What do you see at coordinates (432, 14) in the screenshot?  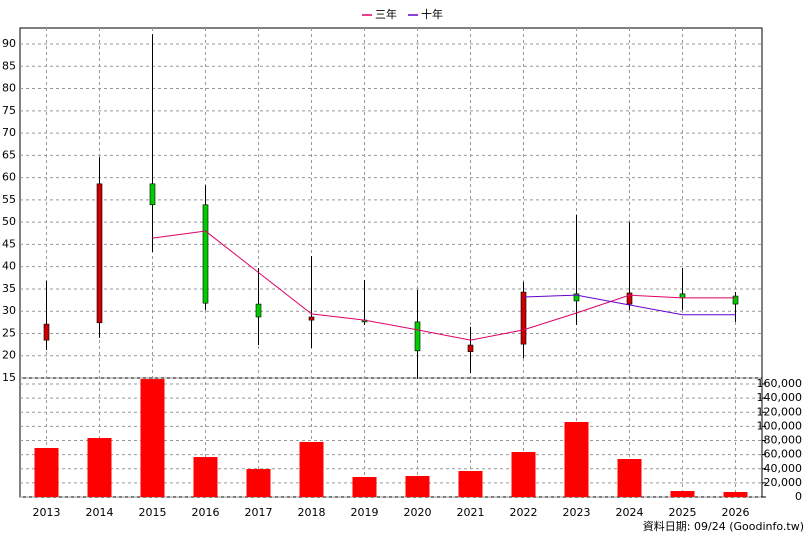 I see `legend-label: 十年` at bounding box center [432, 14].